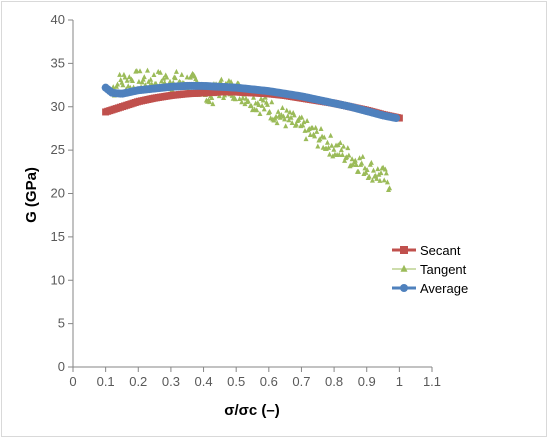 Image resolution: width=550 pixels, height=440 pixels. What do you see at coordinates (334, 381) in the screenshot?
I see `x-tick-label: 0.8` at bounding box center [334, 381].